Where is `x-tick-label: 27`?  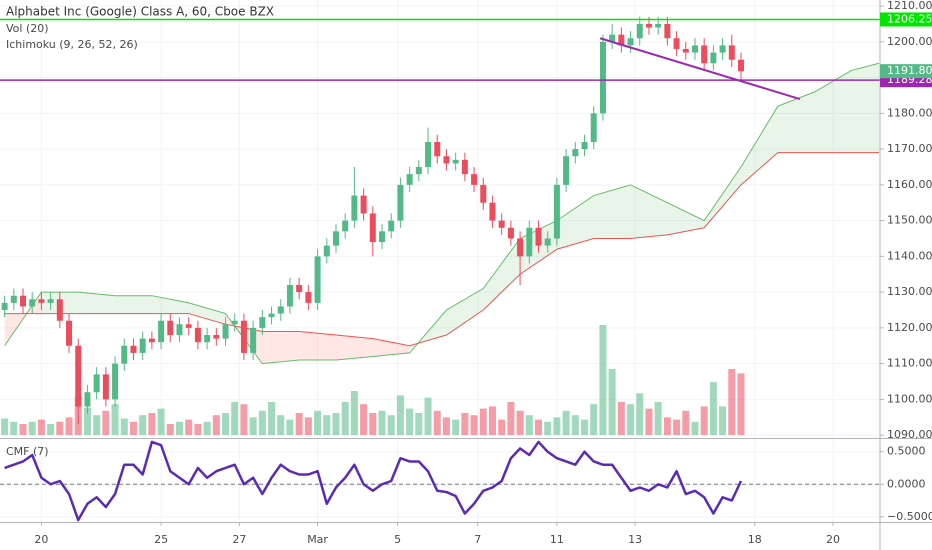
x-tick-label: 27 is located at coordinates (239, 539).